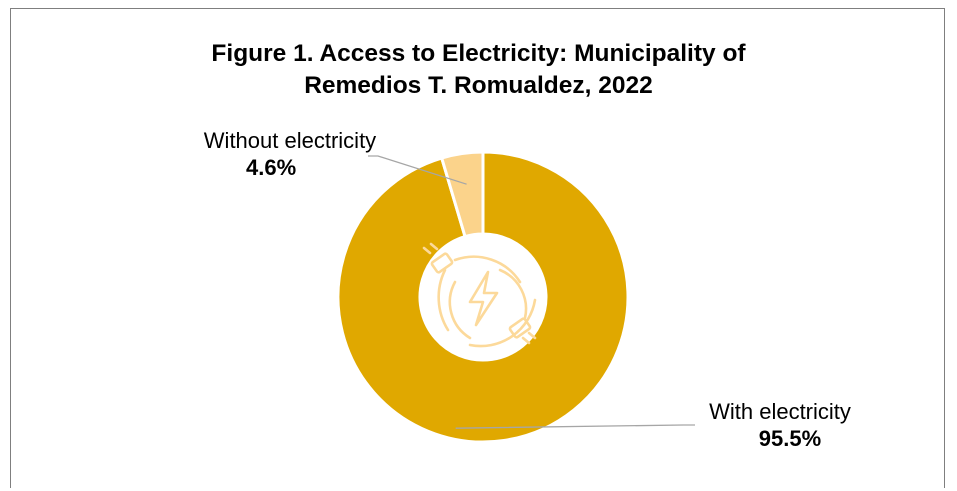 Image resolution: width=957 pixels, height=491 pixels. I want to click on slice-label-with: With electricity 95.5%, so click(780, 425).